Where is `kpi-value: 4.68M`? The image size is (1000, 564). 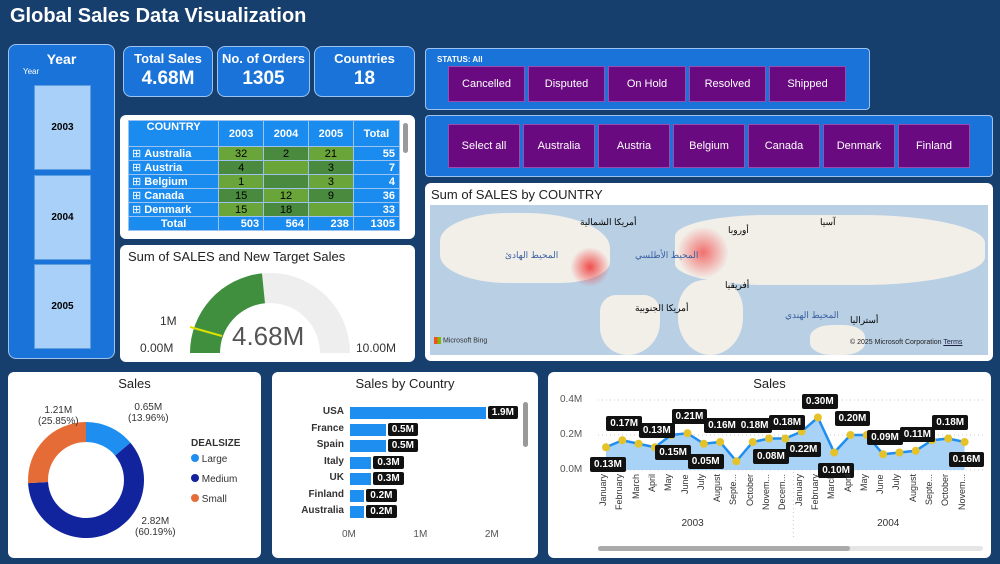 kpi-value: 4.68M is located at coordinates (168, 78).